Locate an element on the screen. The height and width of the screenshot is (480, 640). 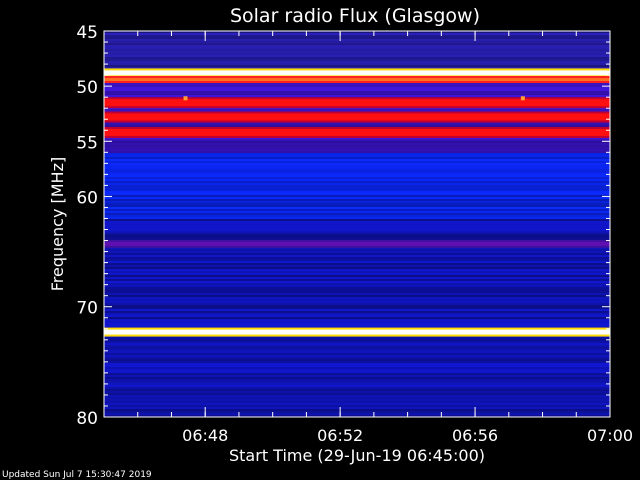
band-52.8mhz is located at coordinates (357, 117).